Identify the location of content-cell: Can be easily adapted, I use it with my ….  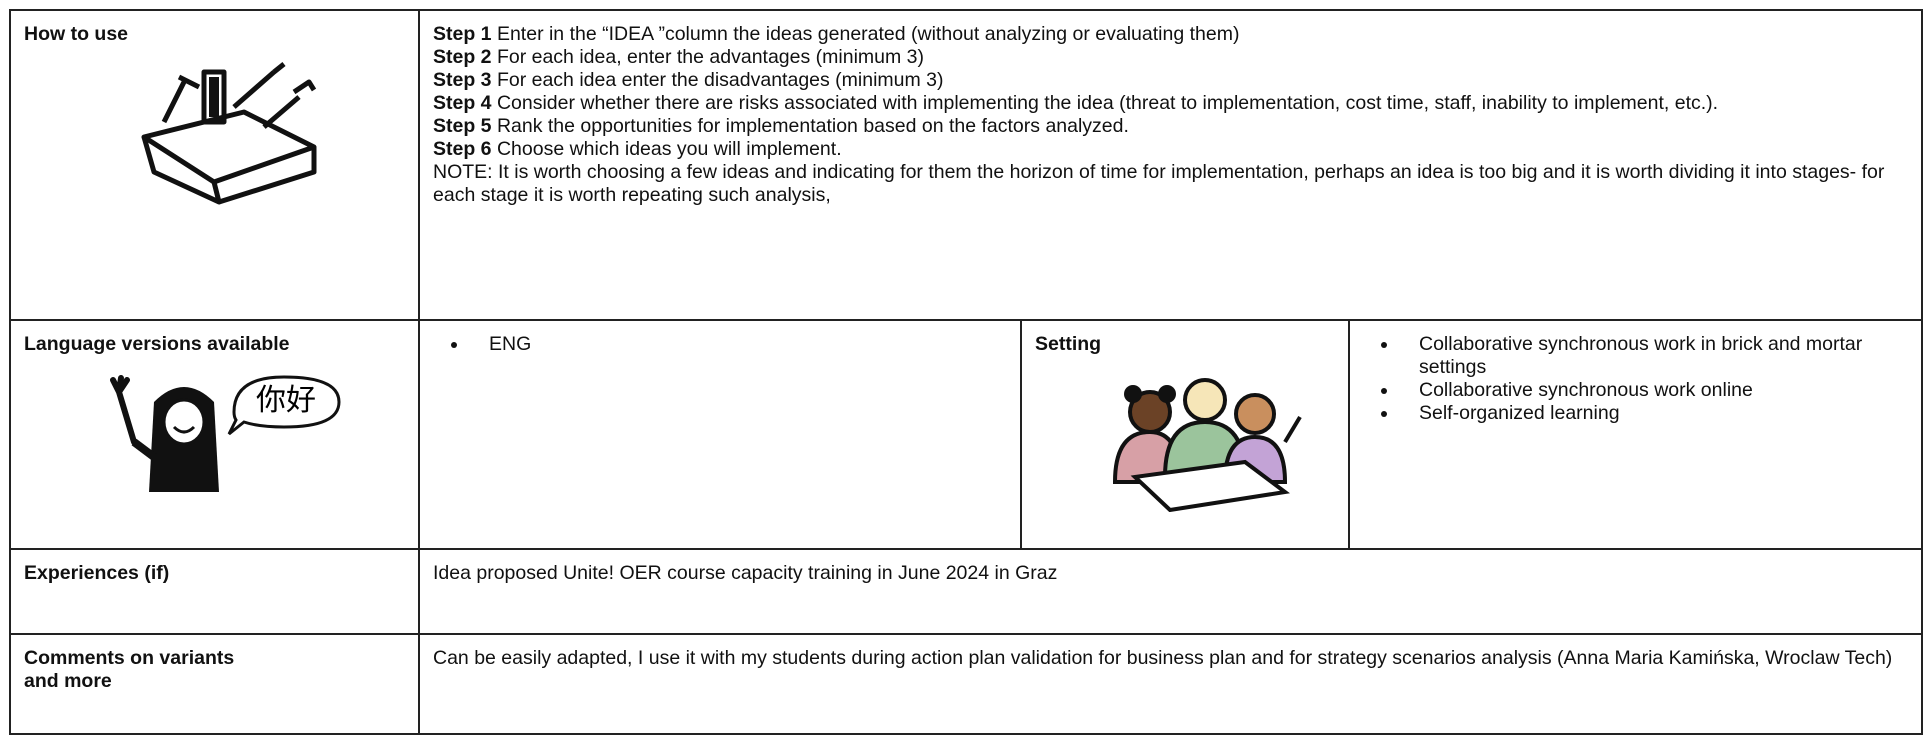
(1170, 684).